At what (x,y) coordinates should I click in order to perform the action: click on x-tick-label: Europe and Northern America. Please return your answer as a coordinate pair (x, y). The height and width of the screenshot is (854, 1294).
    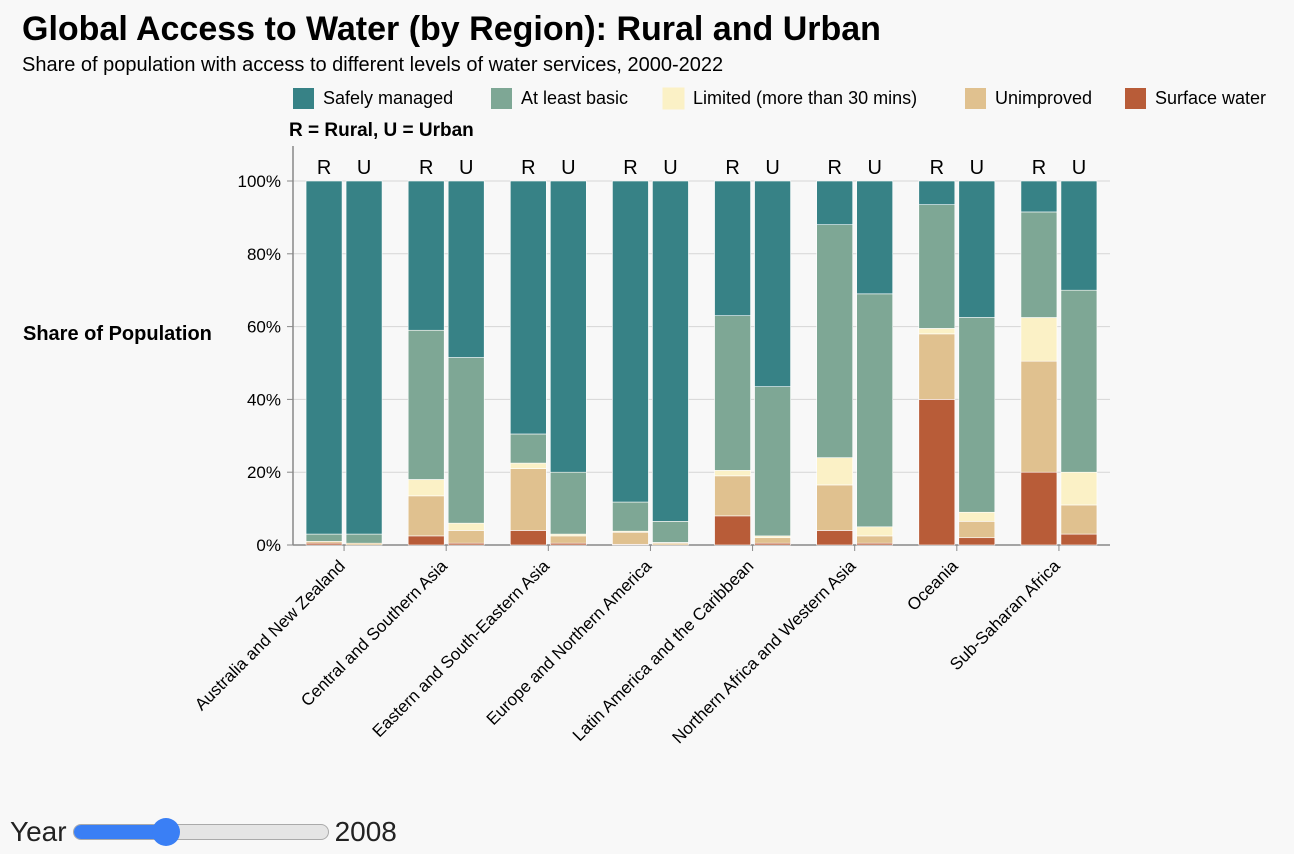
    Looking at the image, I should click on (569, 642).